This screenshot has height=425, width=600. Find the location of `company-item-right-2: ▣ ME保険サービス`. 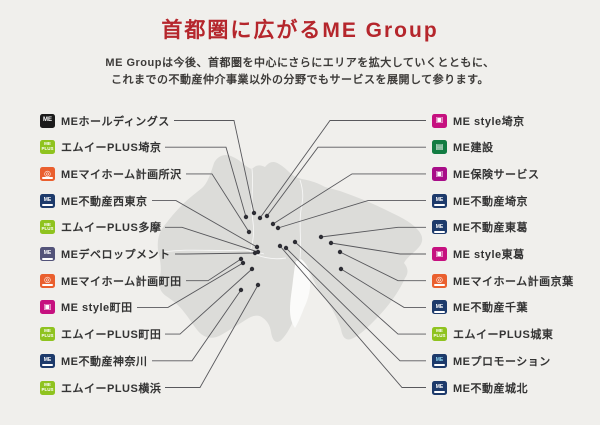

company-item-right-2: ▣ ME保険サービス is located at coordinates (486, 174).